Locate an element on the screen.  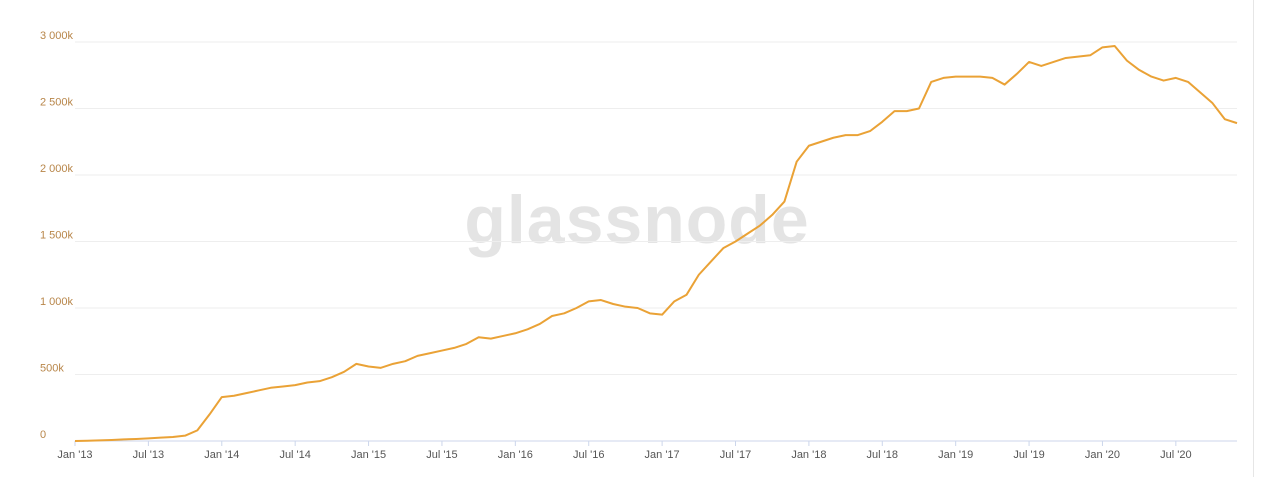
x-tick-label: Jan '17 is located at coordinates (662, 455).